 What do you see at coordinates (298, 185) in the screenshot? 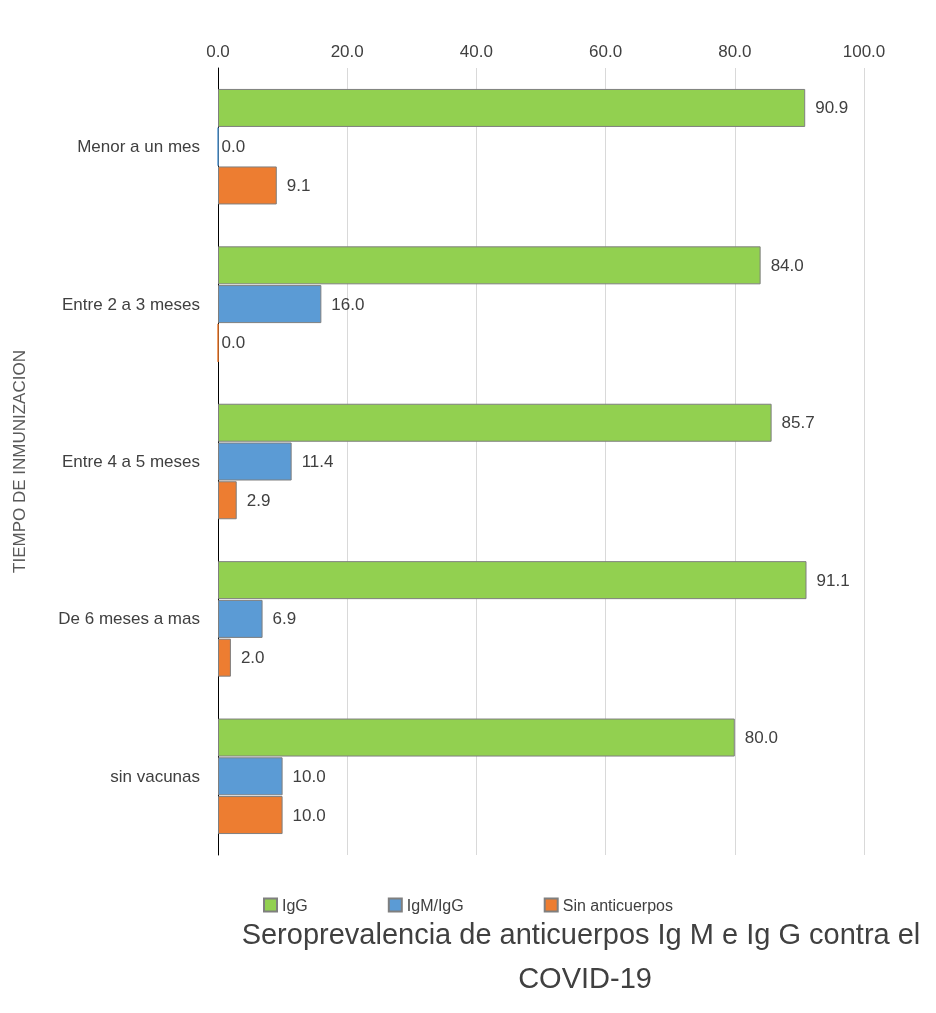
I see `data-label: 9.1` at bounding box center [298, 185].